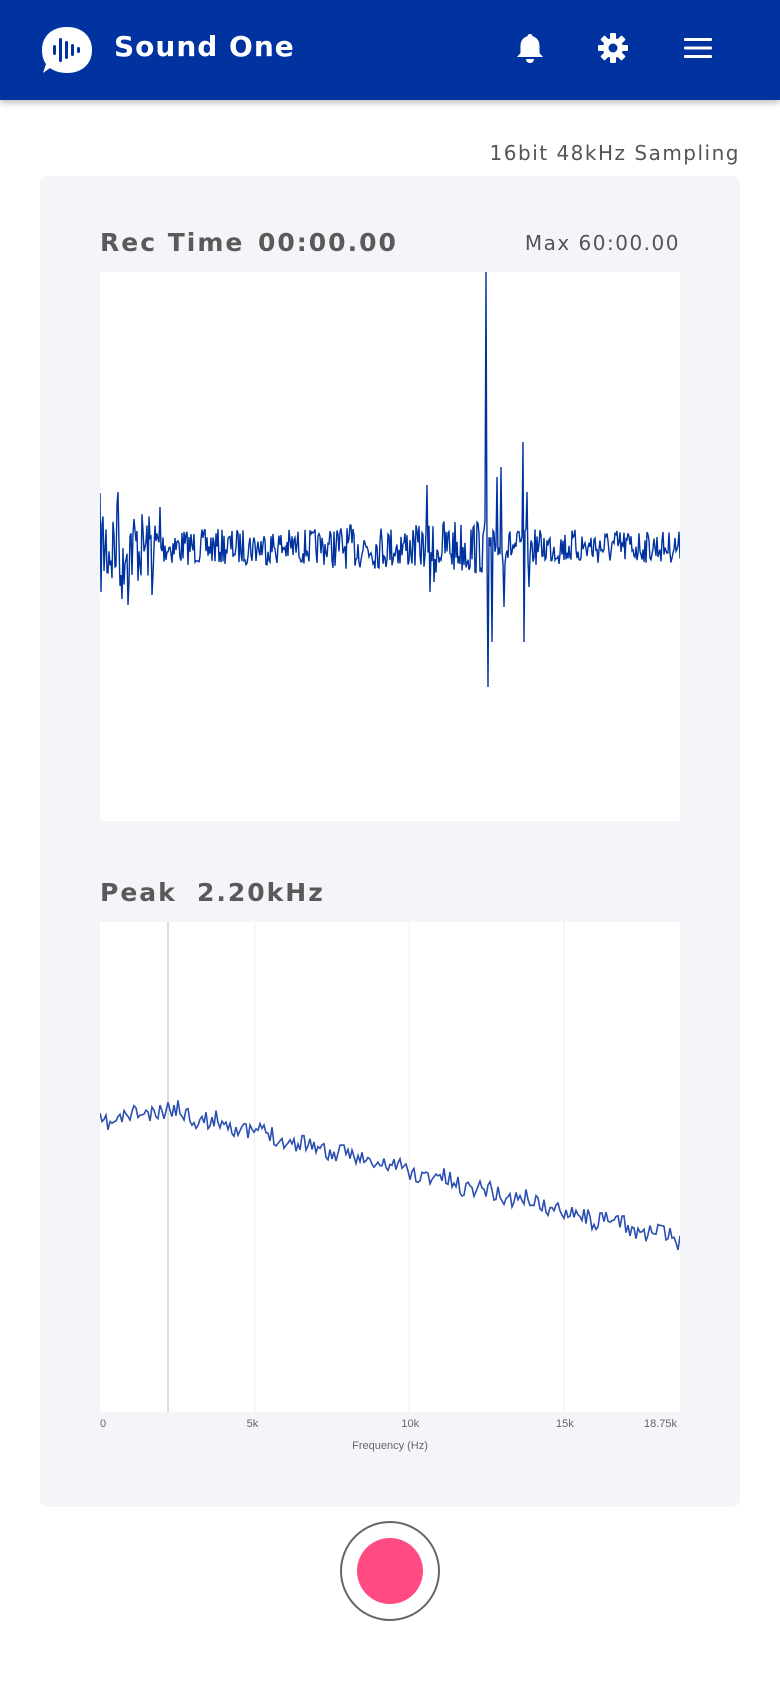 The height and width of the screenshot is (1688, 780). What do you see at coordinates (172, 242) in the screenshot?
I see `rec-time-label: Rec Time` at bounding box center [172, 242].